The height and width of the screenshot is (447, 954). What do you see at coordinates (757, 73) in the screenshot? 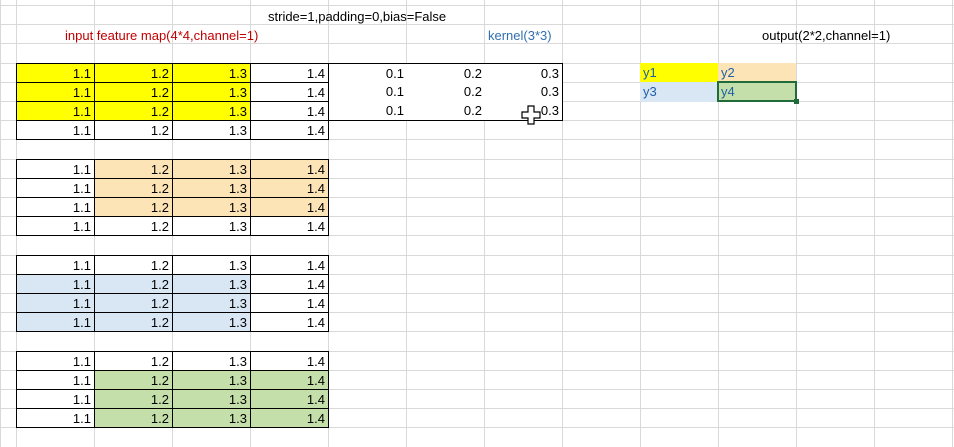
I see `output-cell-y2: y2` at bounding box center [757, 73].